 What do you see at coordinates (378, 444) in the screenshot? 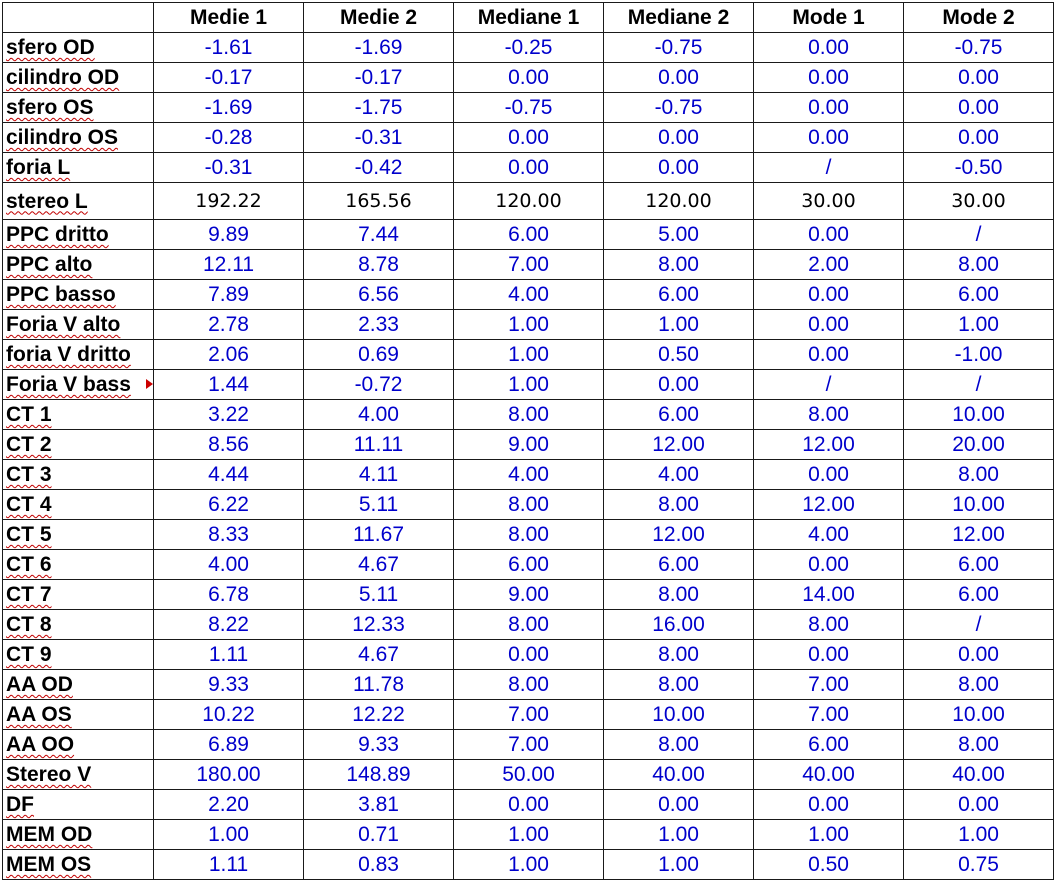
I see `value-cell: 11.11` at bounding box center [378, 444].